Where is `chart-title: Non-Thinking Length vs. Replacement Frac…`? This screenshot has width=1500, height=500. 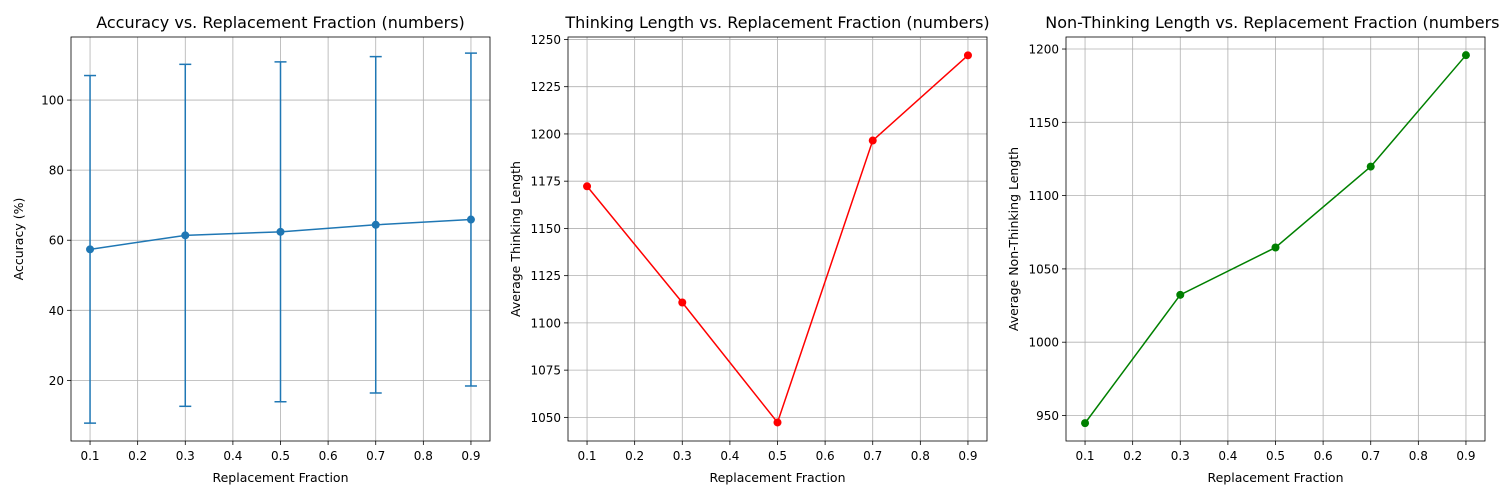 chart-title: Non-Thinking Length vs. Replacement Frac… is located at coordinates (1272, 22).